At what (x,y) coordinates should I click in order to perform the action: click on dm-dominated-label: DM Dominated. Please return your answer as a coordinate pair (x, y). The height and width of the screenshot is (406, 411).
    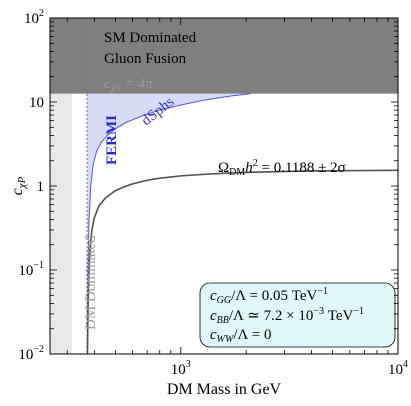
    Looking at the image, I should click on (91, 282).